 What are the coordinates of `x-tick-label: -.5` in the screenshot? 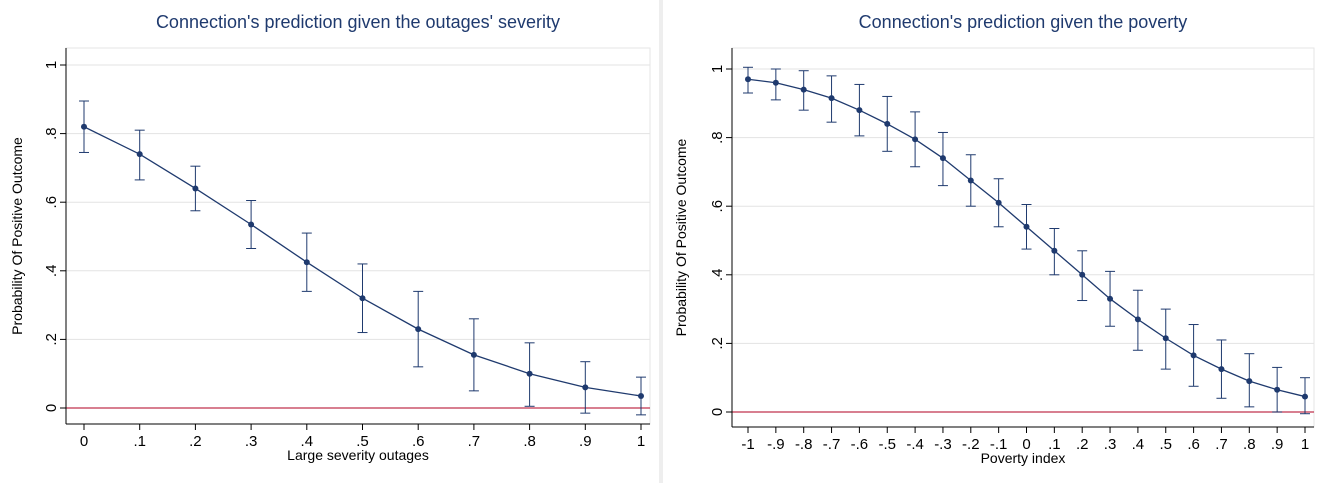 It's located at (887, 444).